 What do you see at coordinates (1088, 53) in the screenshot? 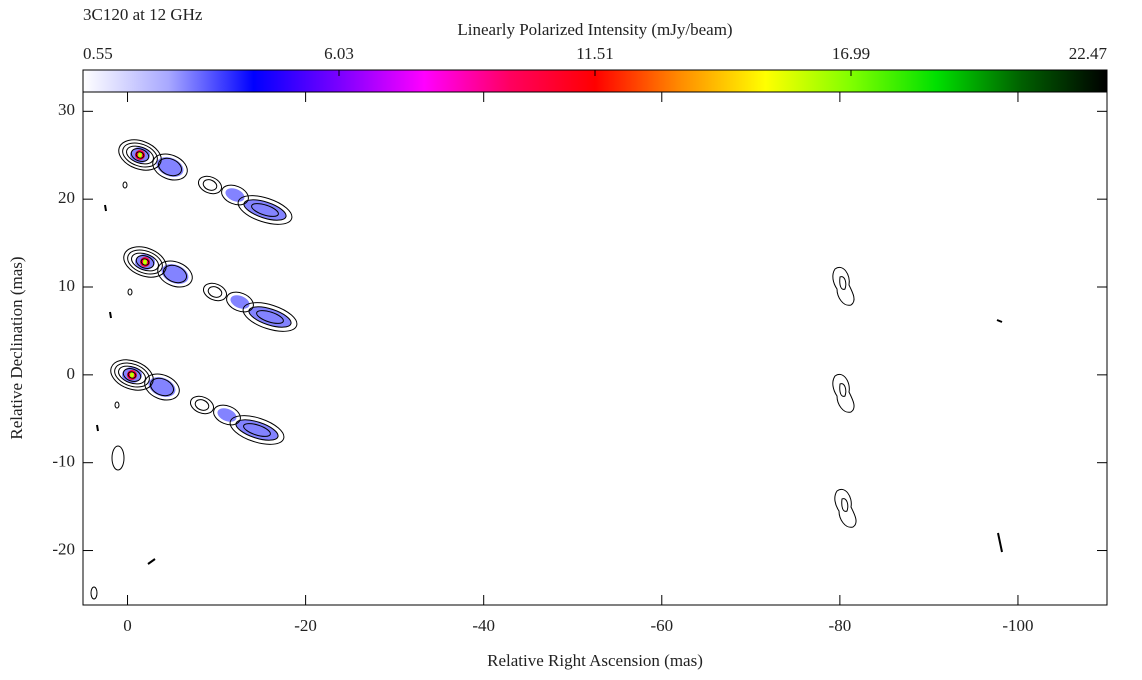
I see `colorbar-tick-label: 22.47` at bounding box center [1088, 53].